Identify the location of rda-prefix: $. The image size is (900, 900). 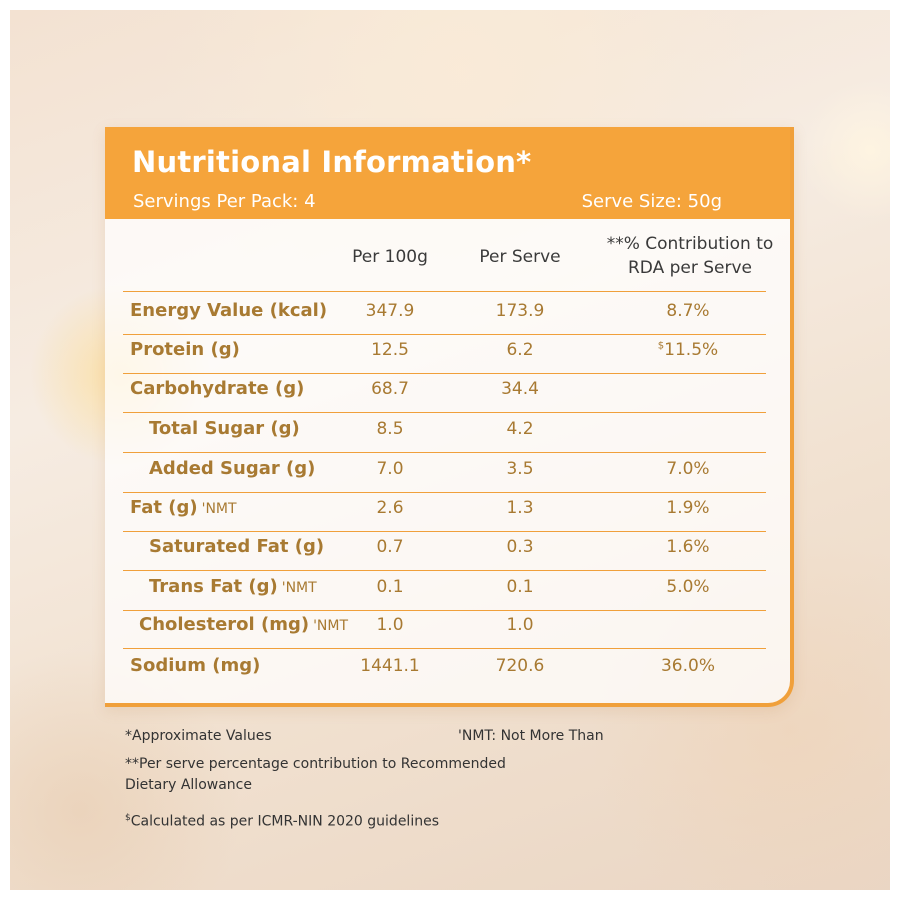
(661, 346).